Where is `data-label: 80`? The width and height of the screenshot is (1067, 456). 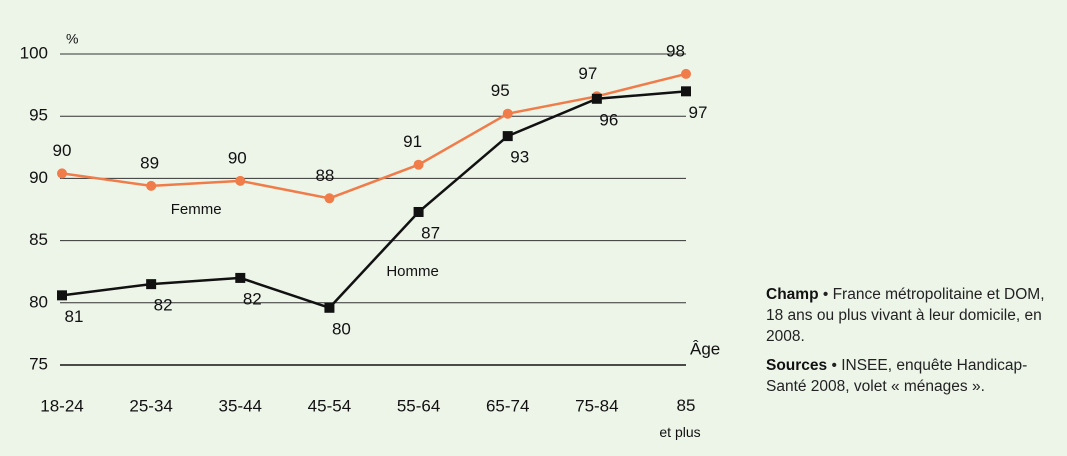
data-label: 80 is located at coordinates (341, 328).